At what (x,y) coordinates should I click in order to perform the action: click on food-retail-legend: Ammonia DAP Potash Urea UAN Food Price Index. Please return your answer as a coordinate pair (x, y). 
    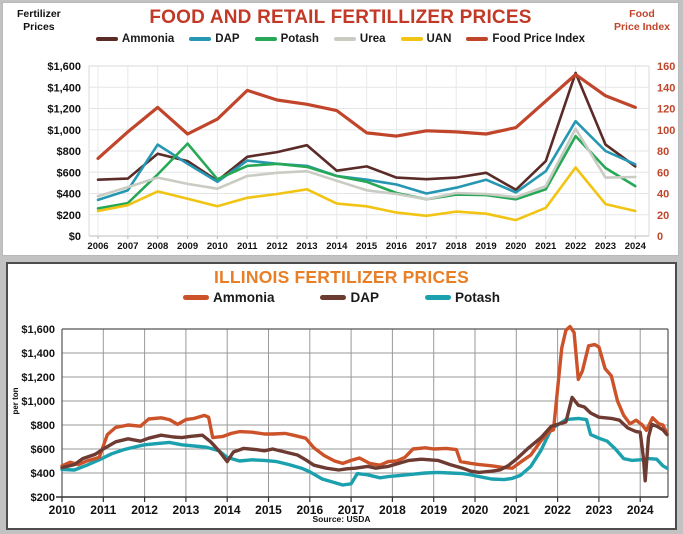
    Looking at the image, I should click on (340, 39).